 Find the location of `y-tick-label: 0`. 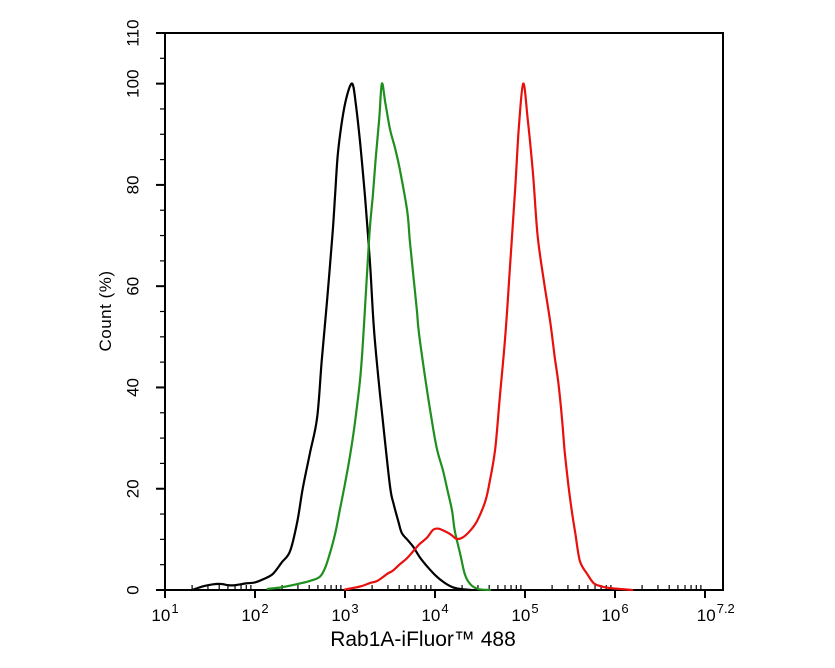

y-tick-label: 0 is located at coordinates (132, 589).